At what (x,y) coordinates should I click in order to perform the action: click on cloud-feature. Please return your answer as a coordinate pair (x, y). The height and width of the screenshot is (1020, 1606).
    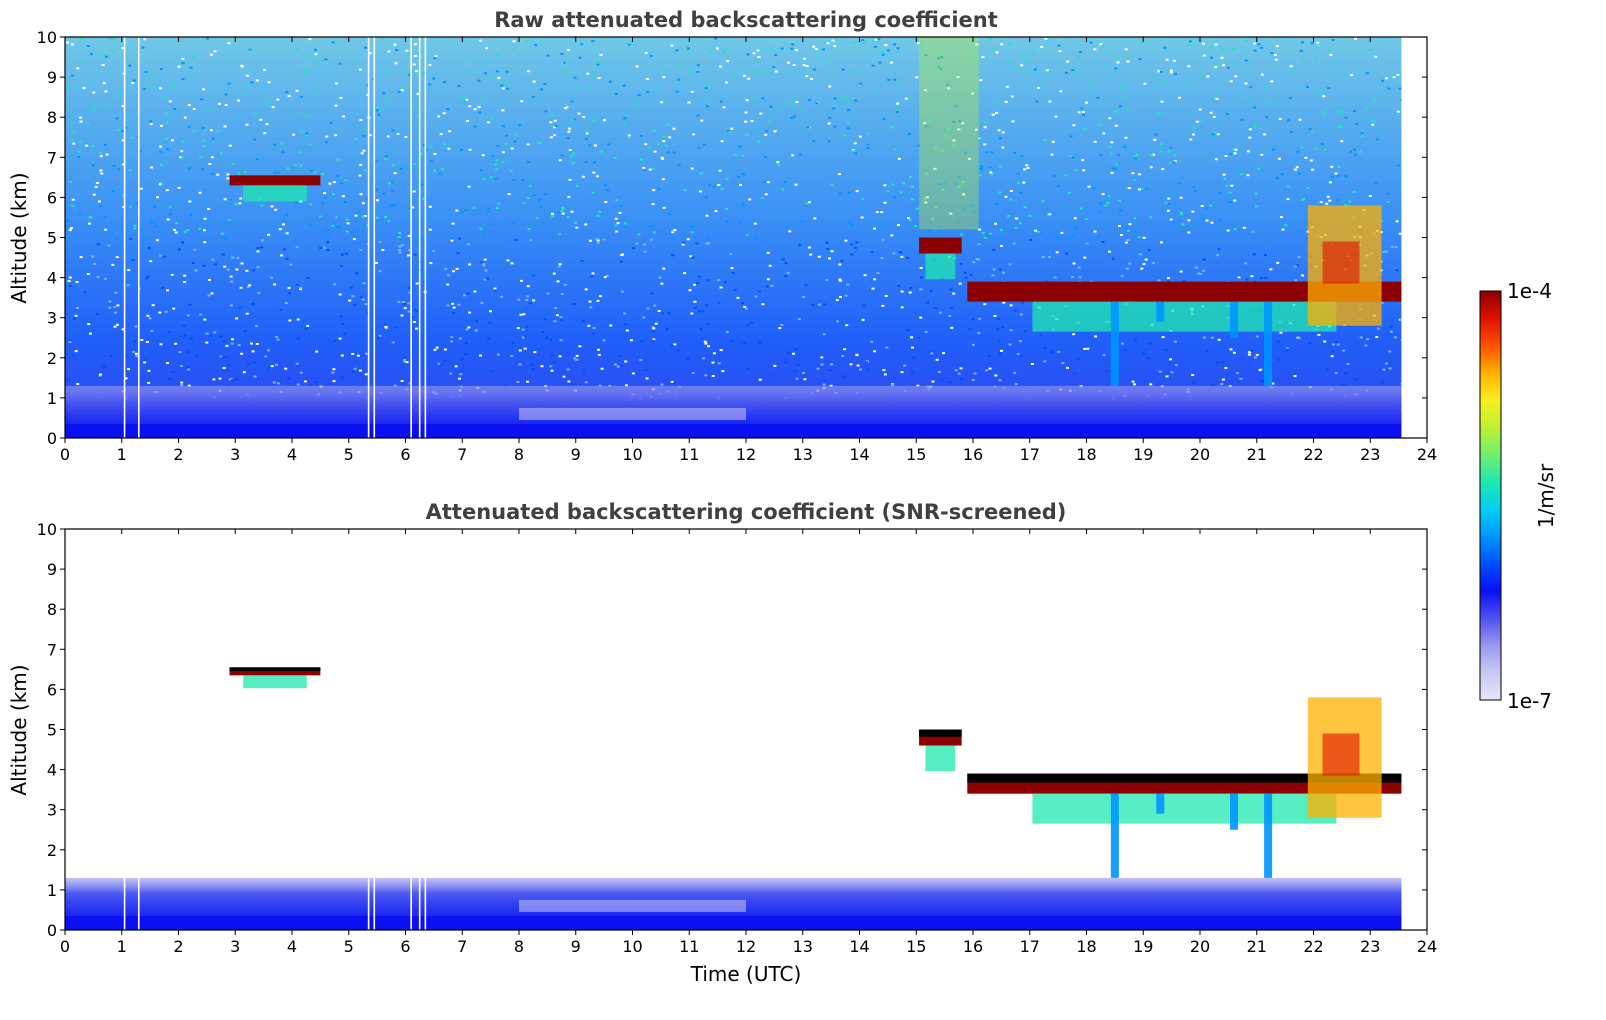
    Looking at the image, I should click on (940, 245).